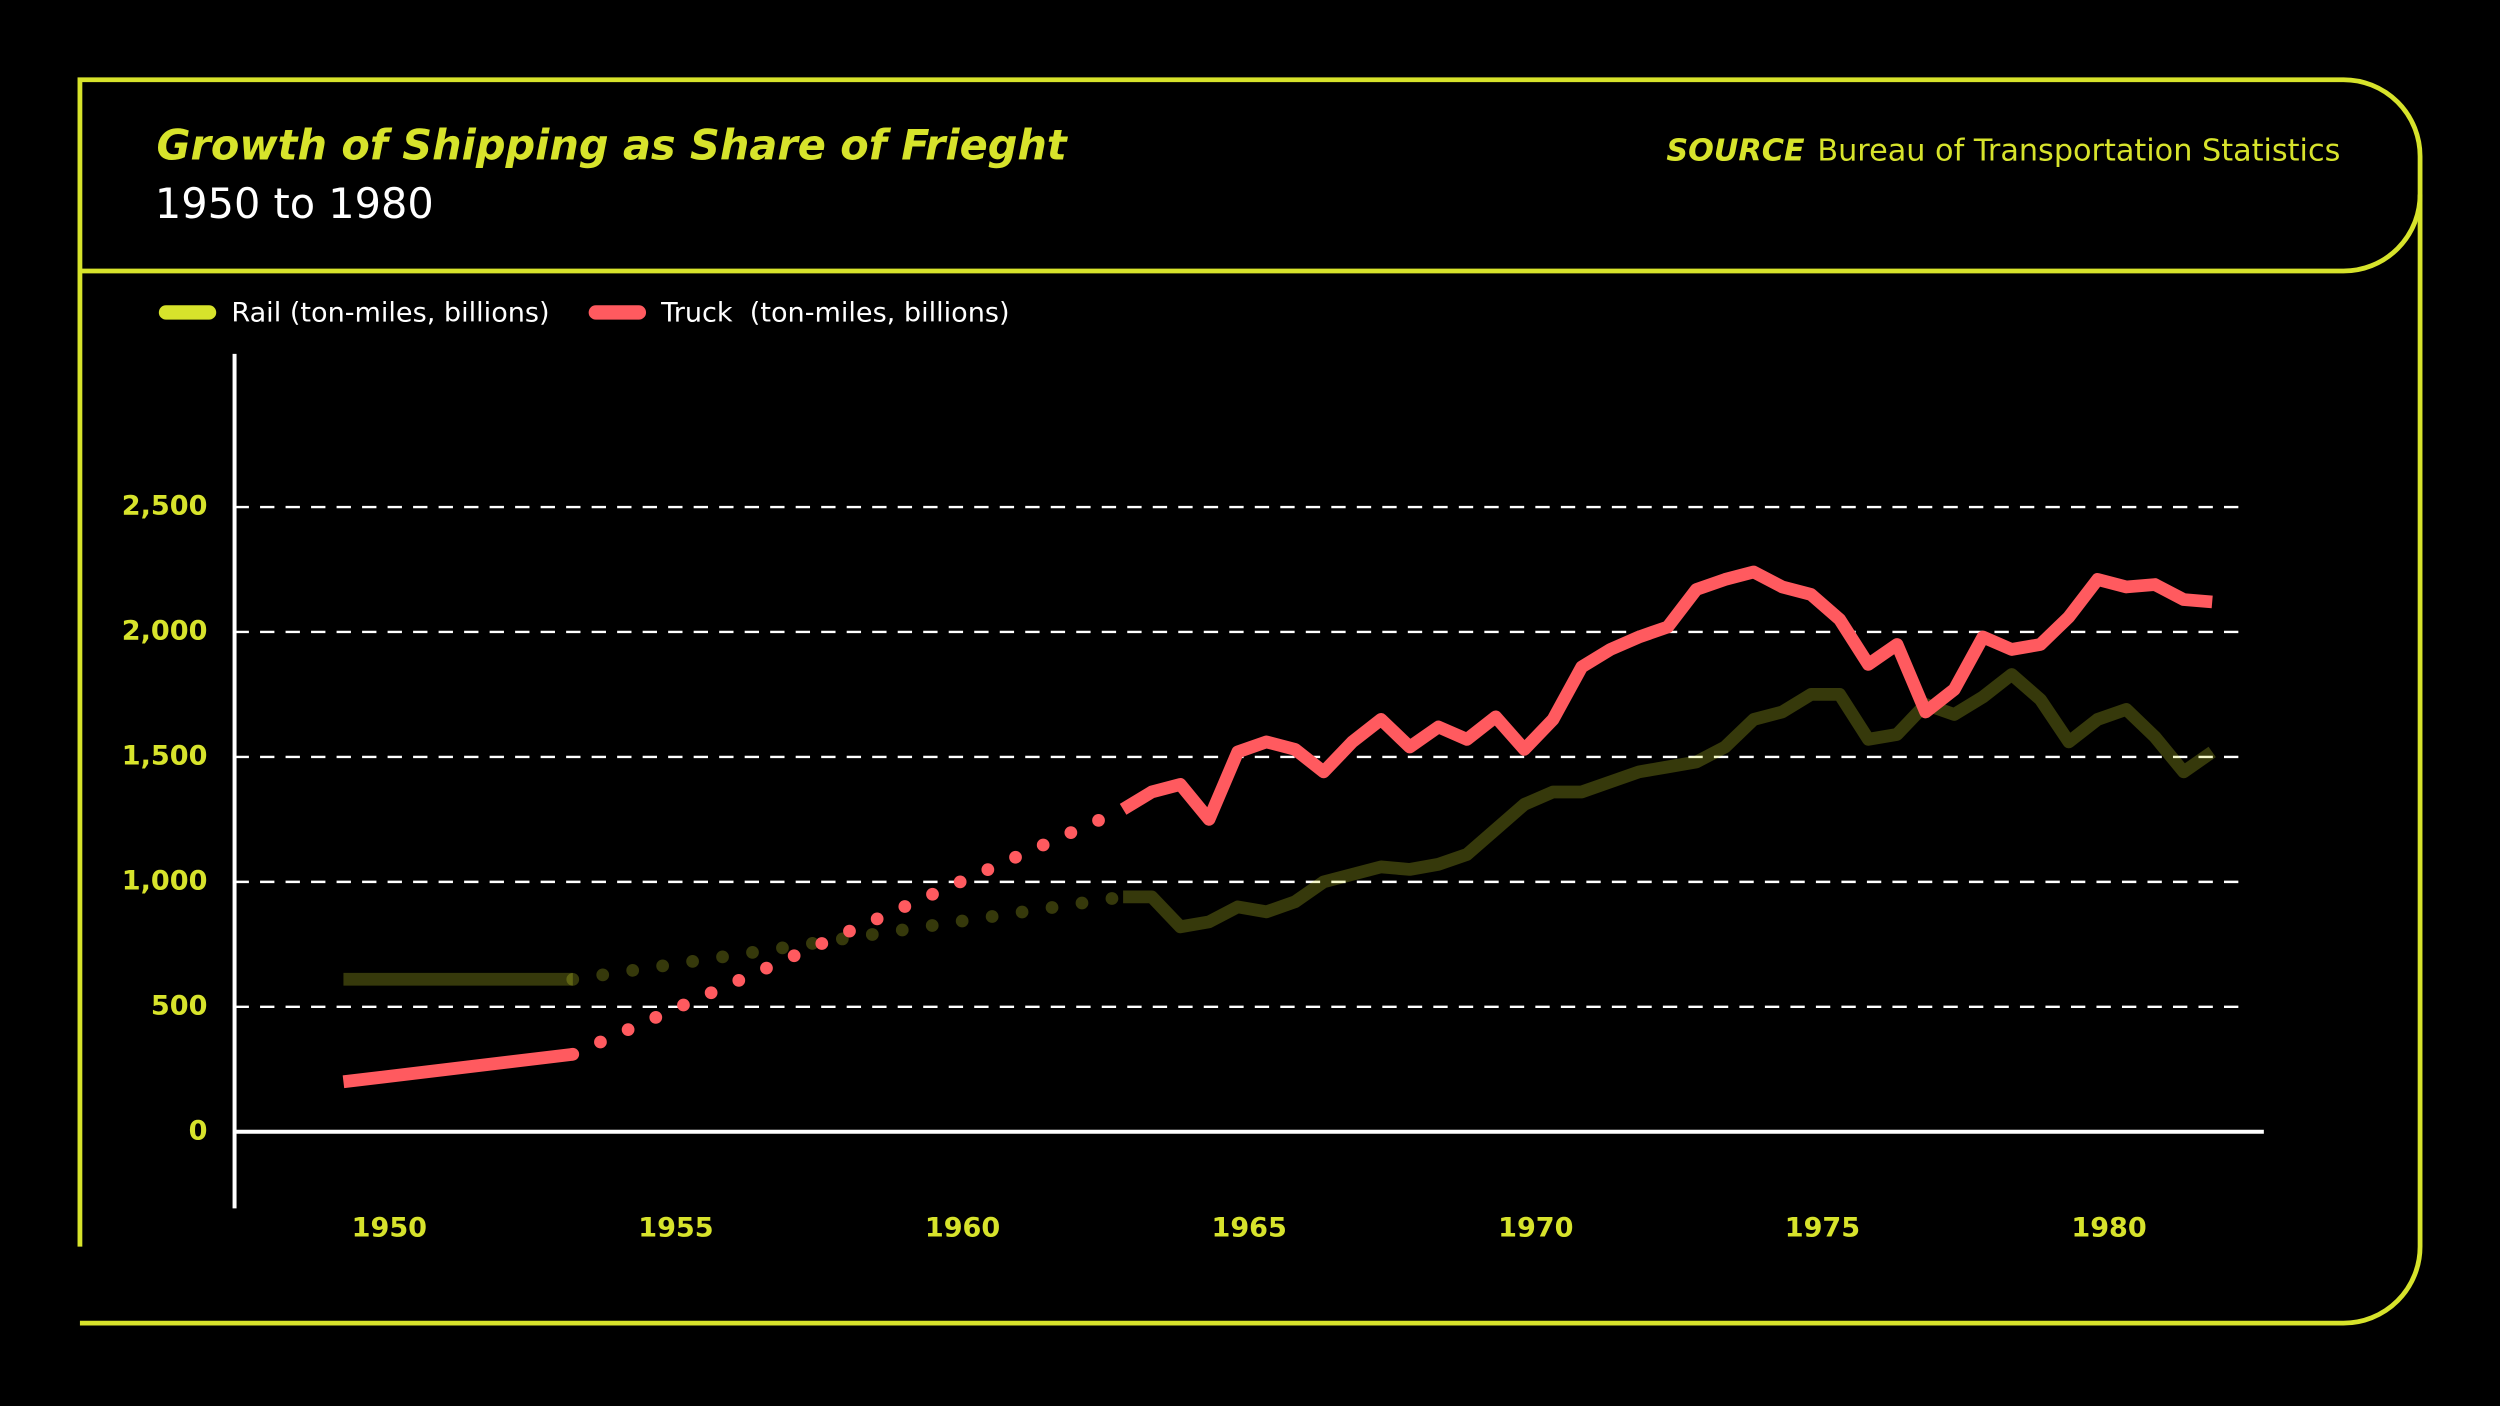  I want to click on x-tick-label: 1965, so click(1249, 1228).